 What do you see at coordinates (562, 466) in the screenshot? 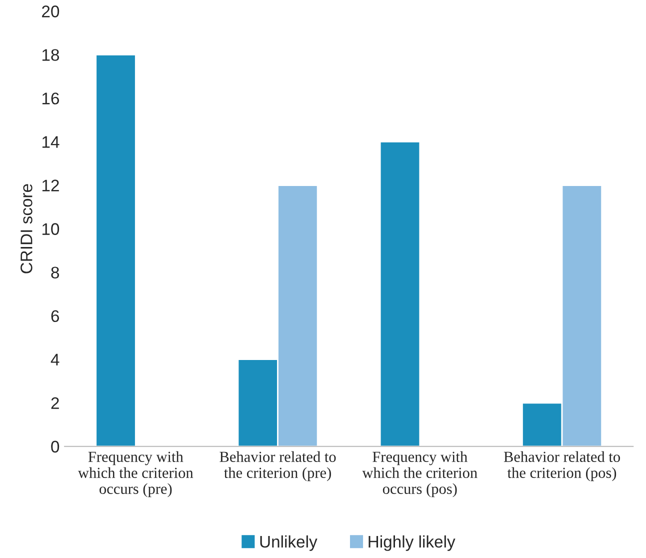
I see `x-tick-label: Behavior related to the criterion (pos)` at bounding box center [562, 466].